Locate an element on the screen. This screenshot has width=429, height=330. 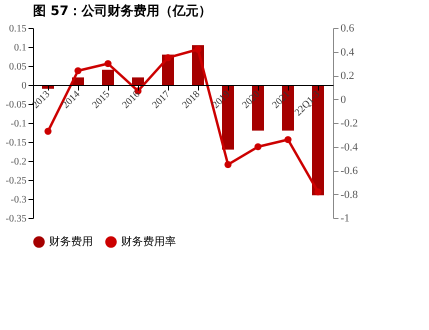
legend-label: 财务费用率 is located at coordinates (148, 241).